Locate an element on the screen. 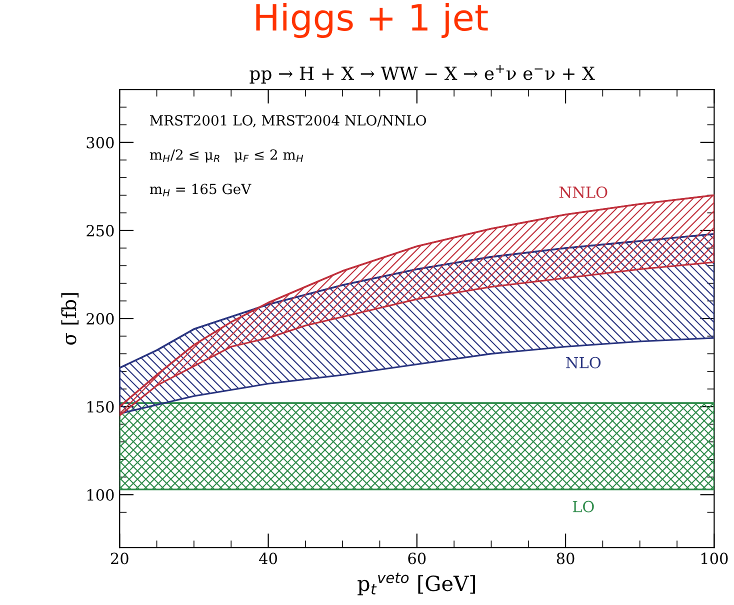 This screenshot has width=734, height=605. text: NLO is located at coordinates (583, 362).